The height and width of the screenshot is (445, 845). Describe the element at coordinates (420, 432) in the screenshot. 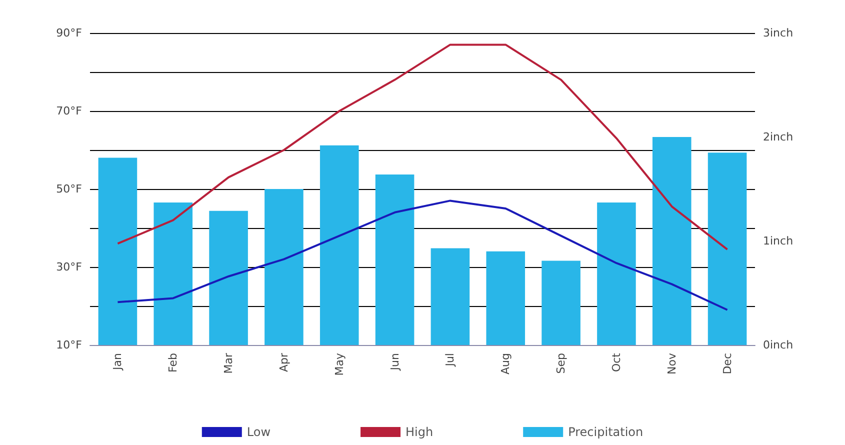

I see `legend-label: High` at that location.